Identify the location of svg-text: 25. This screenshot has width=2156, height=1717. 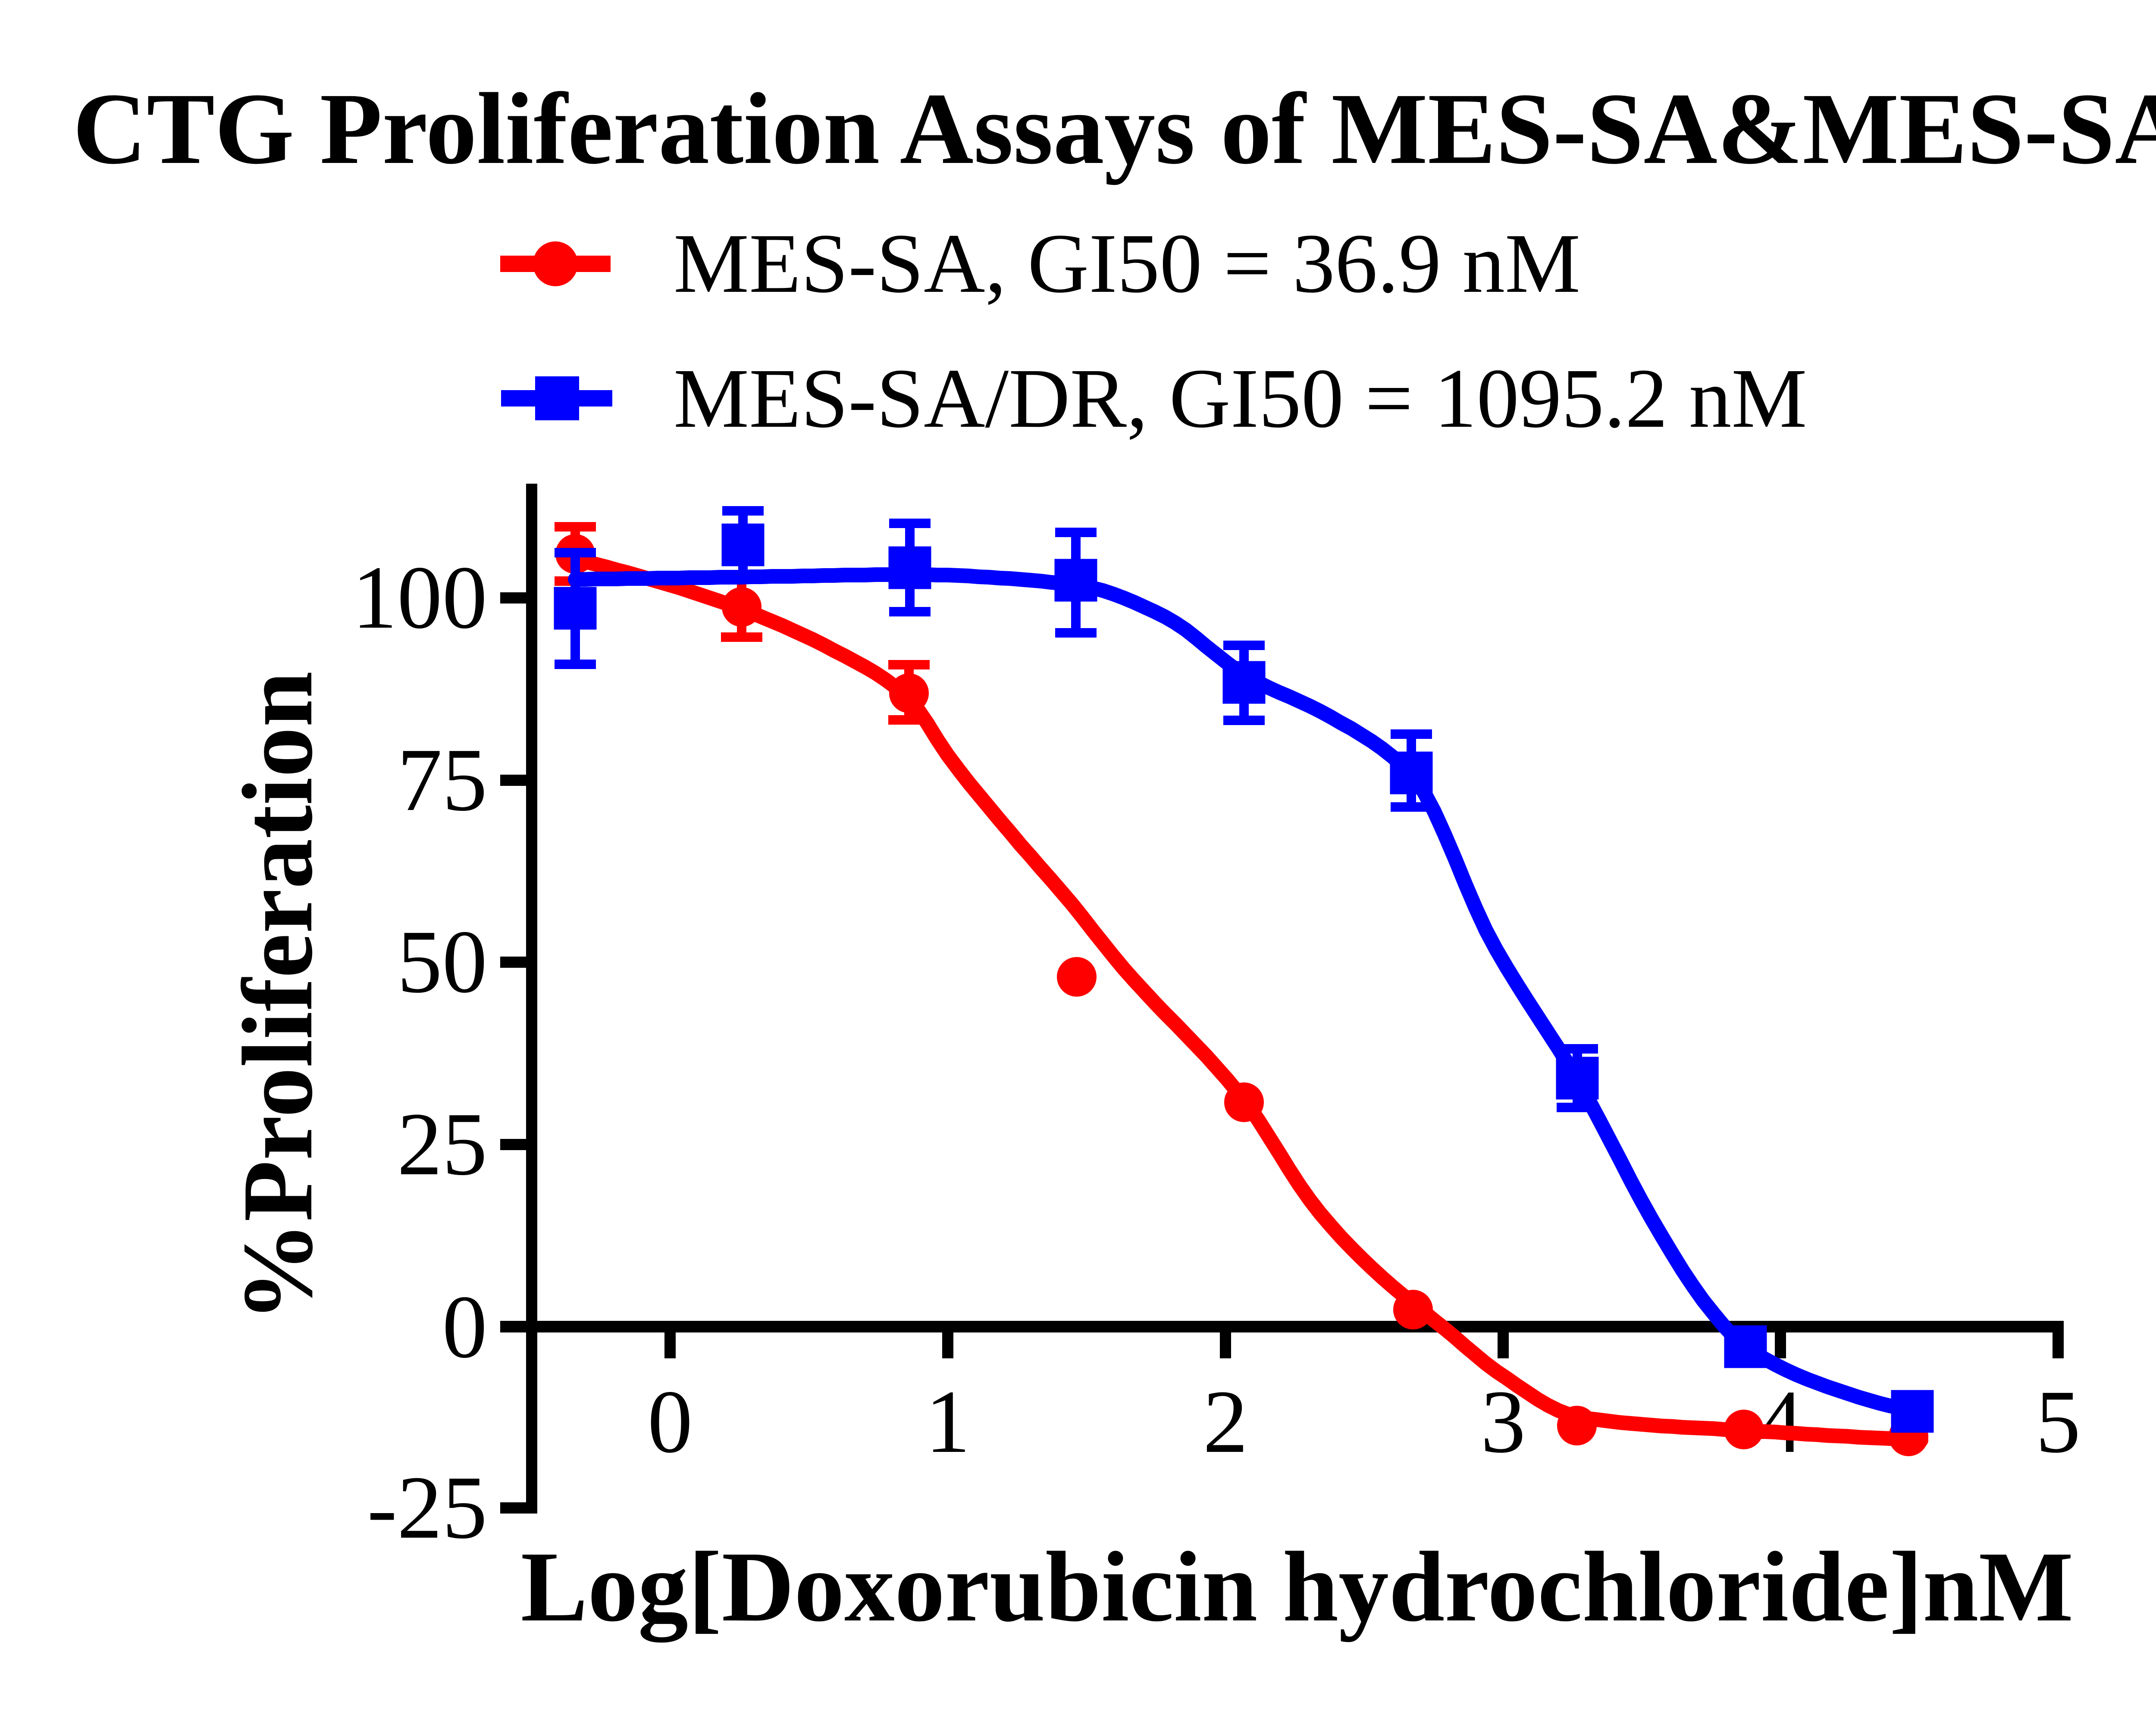
(442, 1144).